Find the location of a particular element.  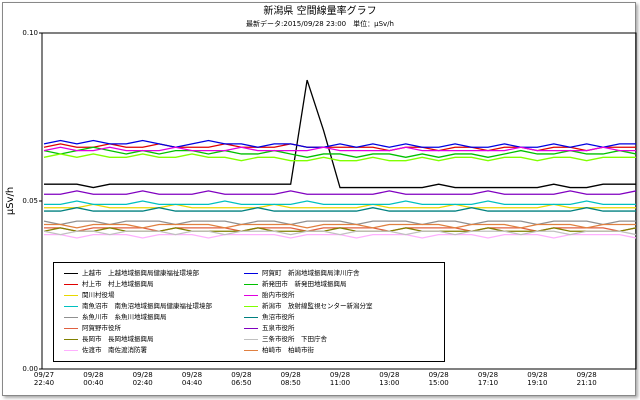

legend-item: 阿賀町 新潟地域振興局津川庁舎 is located at coordinates (302, 273).